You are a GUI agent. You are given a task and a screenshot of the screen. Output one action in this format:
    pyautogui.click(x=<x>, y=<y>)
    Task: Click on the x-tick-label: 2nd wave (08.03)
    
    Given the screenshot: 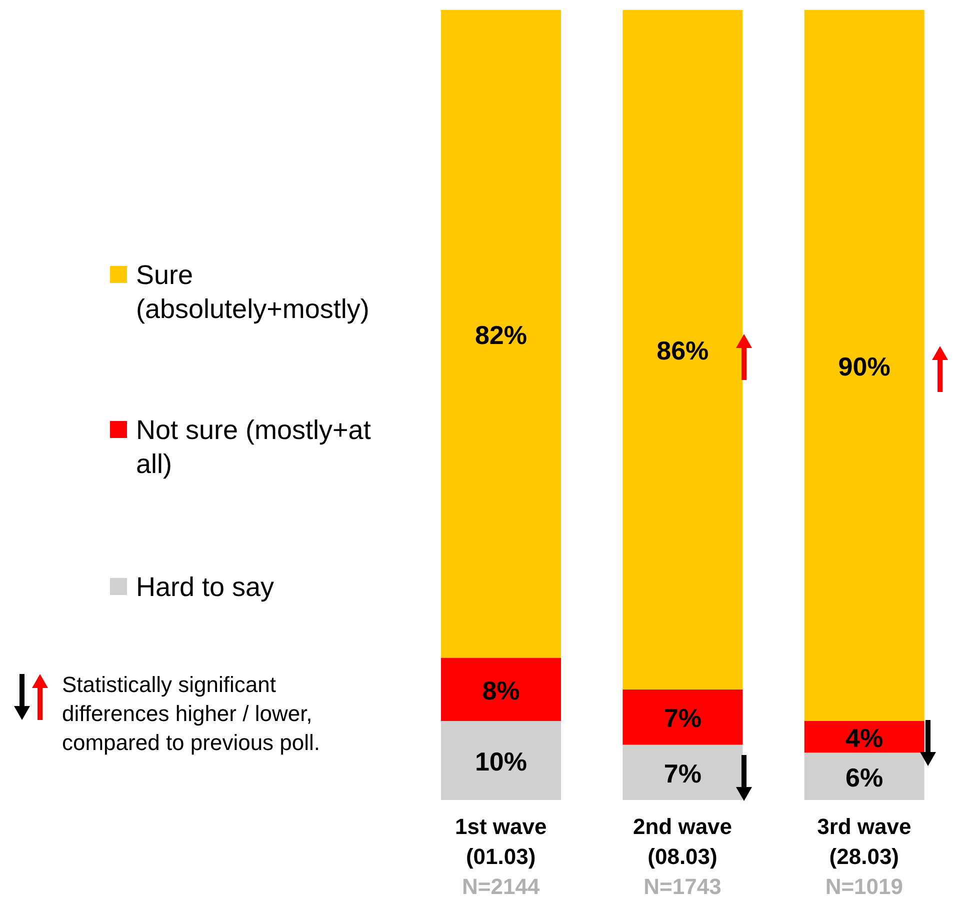 What is the action you would take?
    pyautogui.click(x=682, y=841)
    